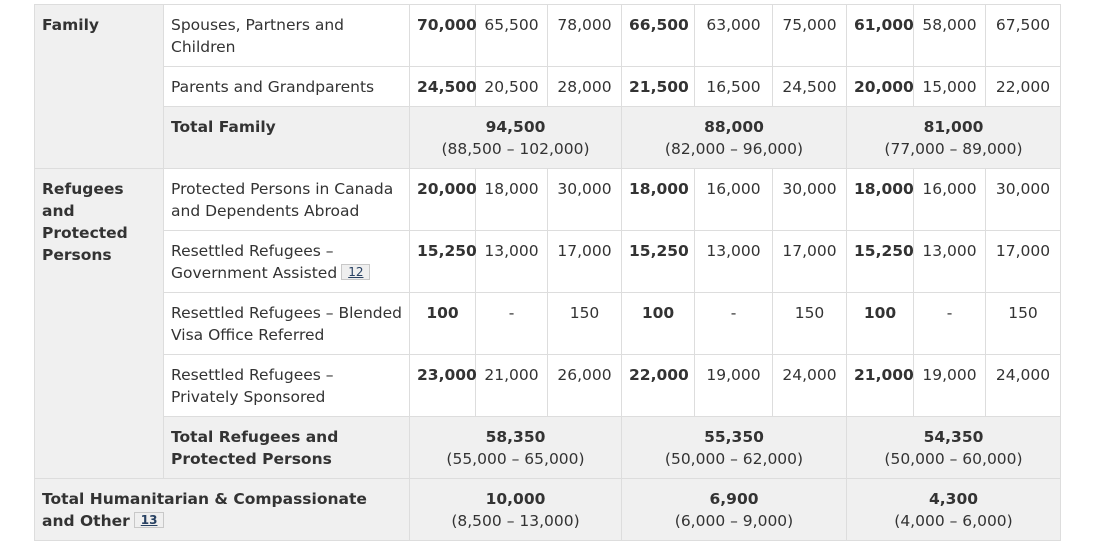 Image resolution: width=1109 pixels, height=555 pixels. Describe the element at coordinates (733, 261) in the screenshot. I see `low-2021: 13,000` at that location.